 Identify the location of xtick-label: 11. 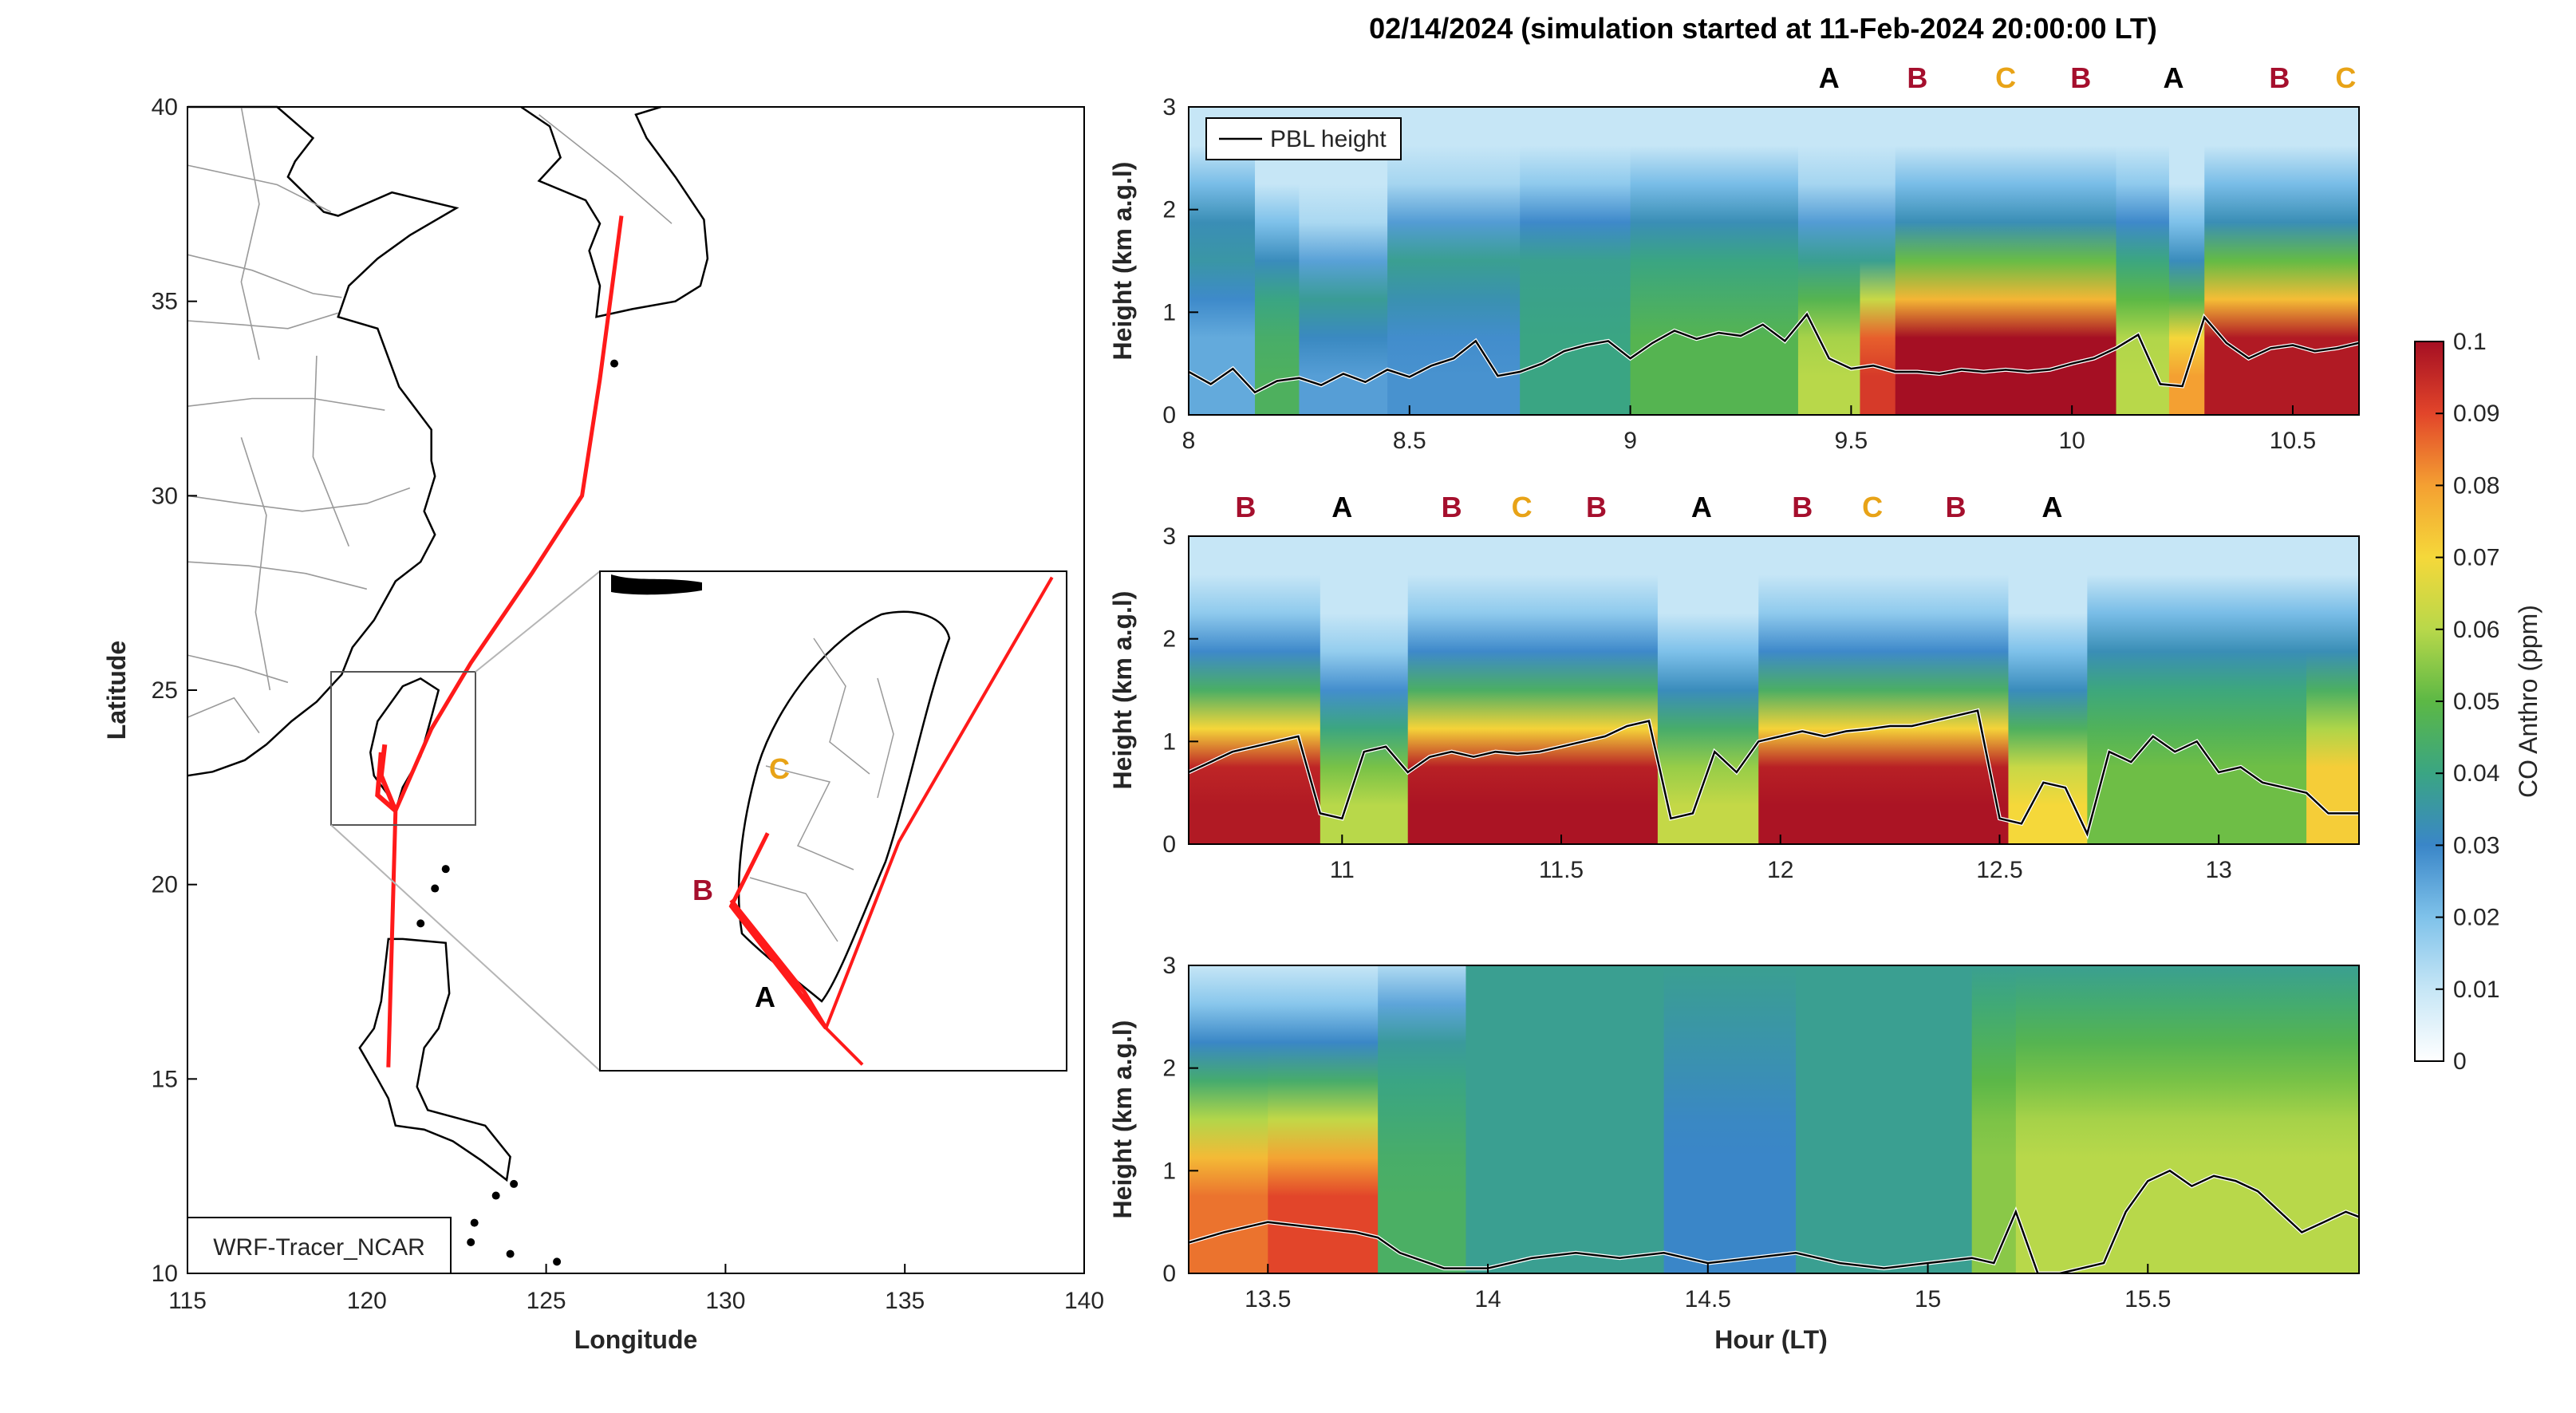
(1343, 870).